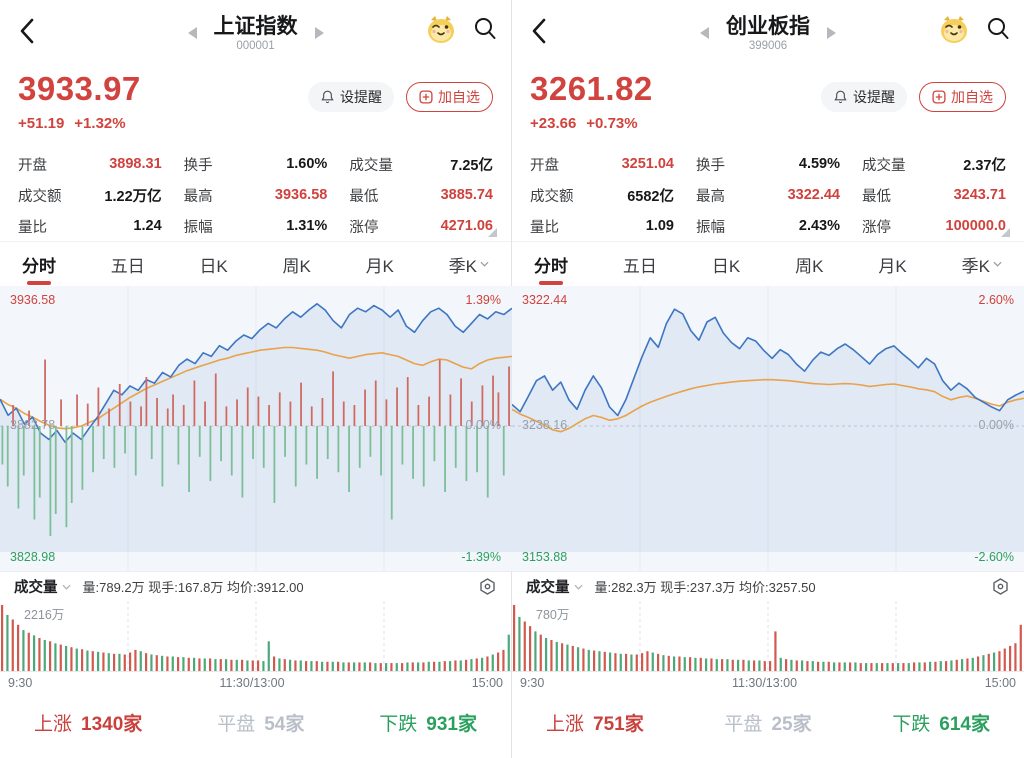 The height and width of the screenshot is (758, 1024). What do you see at coordinates (595, 724) in the screenshot?
I see `advancers-stat: 上涨 751家` at bounding box center [595, 724].